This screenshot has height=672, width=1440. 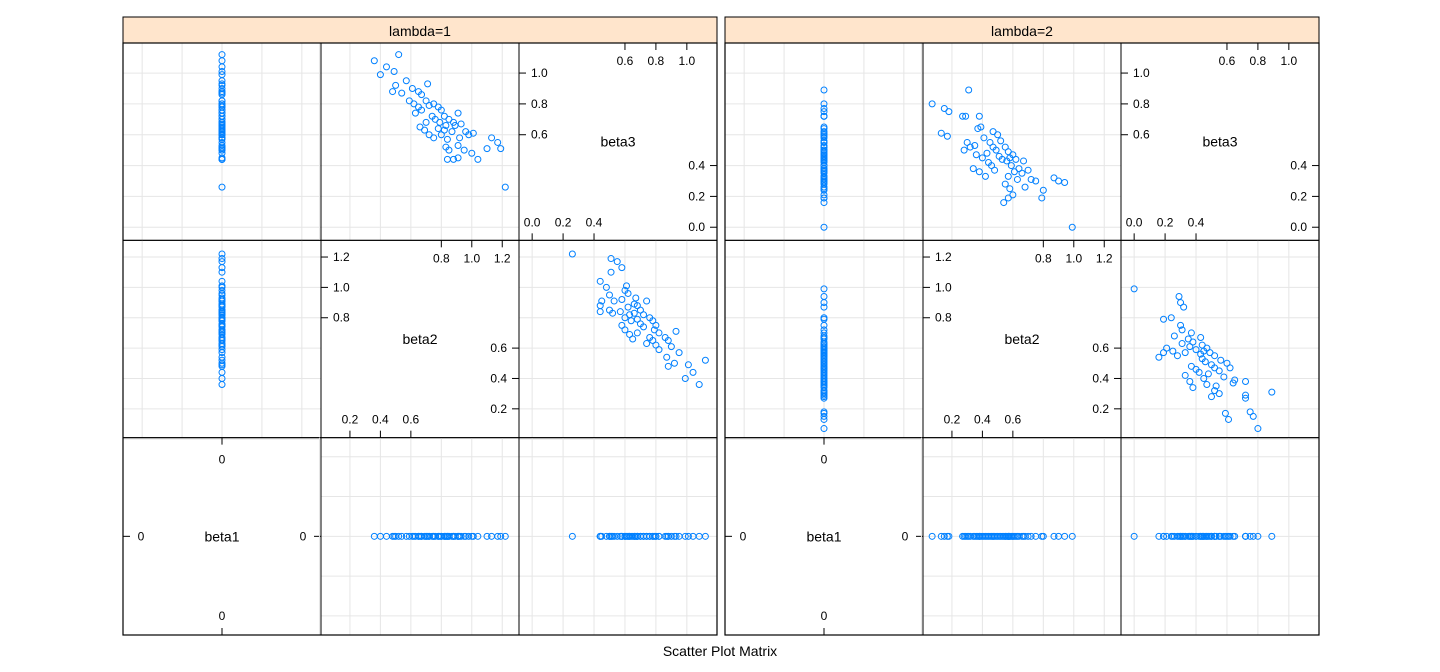 I want to click on tick-label: 1.0, so click(x=1141, y=73).